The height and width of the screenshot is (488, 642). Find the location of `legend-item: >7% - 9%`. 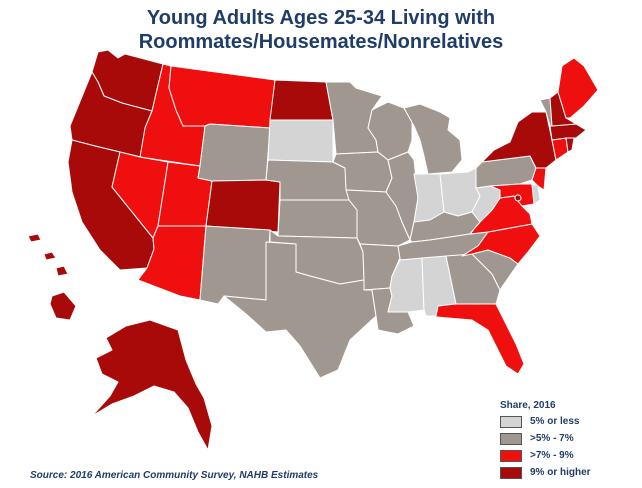

legend-item: >7% - 9% is located at coordinates (565, 455).